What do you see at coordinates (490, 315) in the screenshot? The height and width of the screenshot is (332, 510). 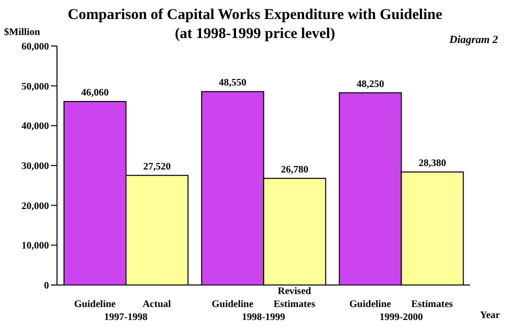 I see `x-axis-title: Year` at bounding box center [490, 315].